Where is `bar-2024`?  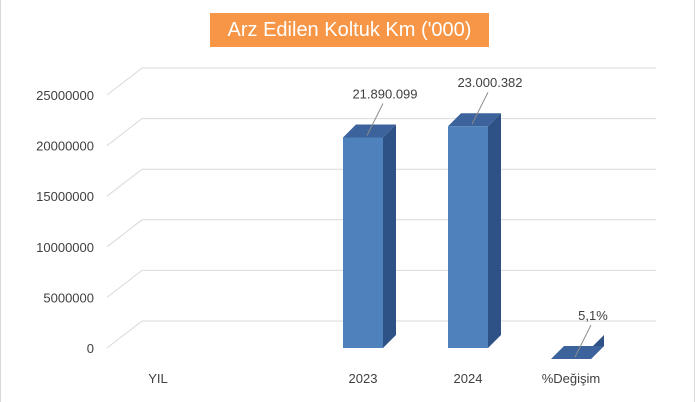
bar-2024 is located at coordinates (474, 230).